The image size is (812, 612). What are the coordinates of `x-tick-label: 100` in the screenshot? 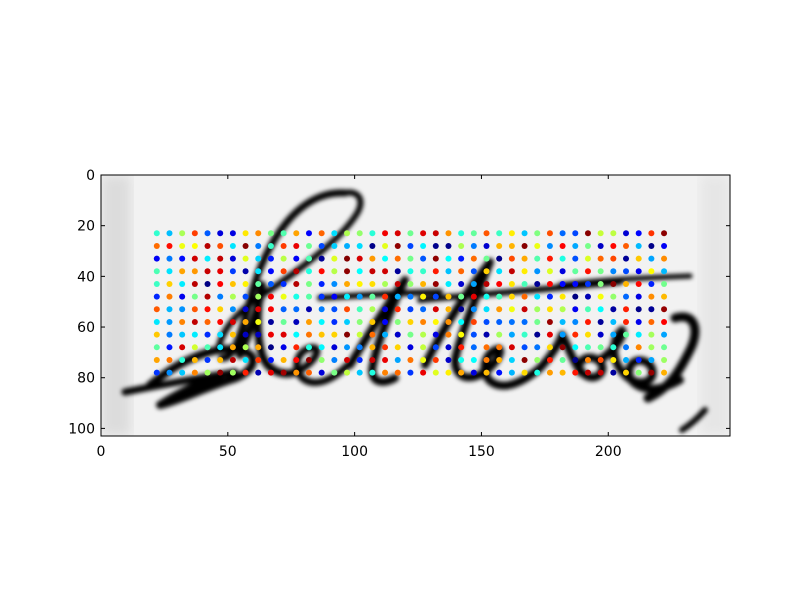 It's located at (354, 452).